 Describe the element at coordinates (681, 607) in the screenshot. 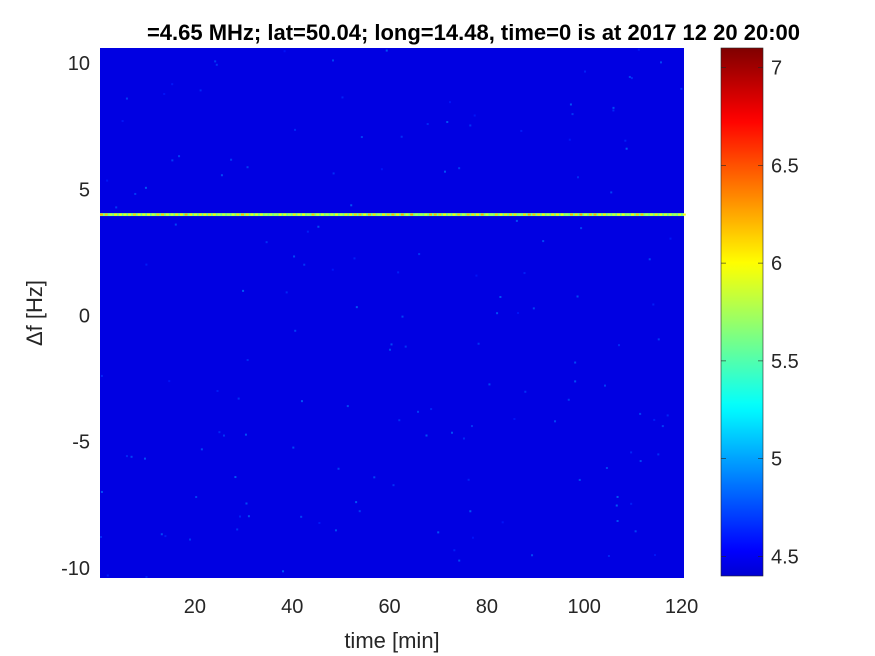

I see `x-tick-label: 120` at that location.